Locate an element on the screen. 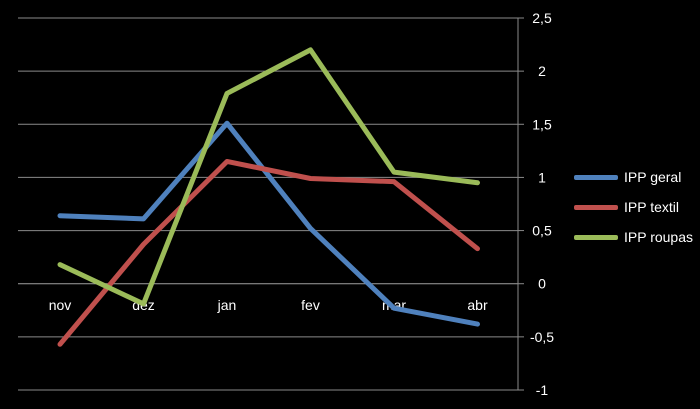  y-tick-label: 0,5 is located at coordinates (542, 231).